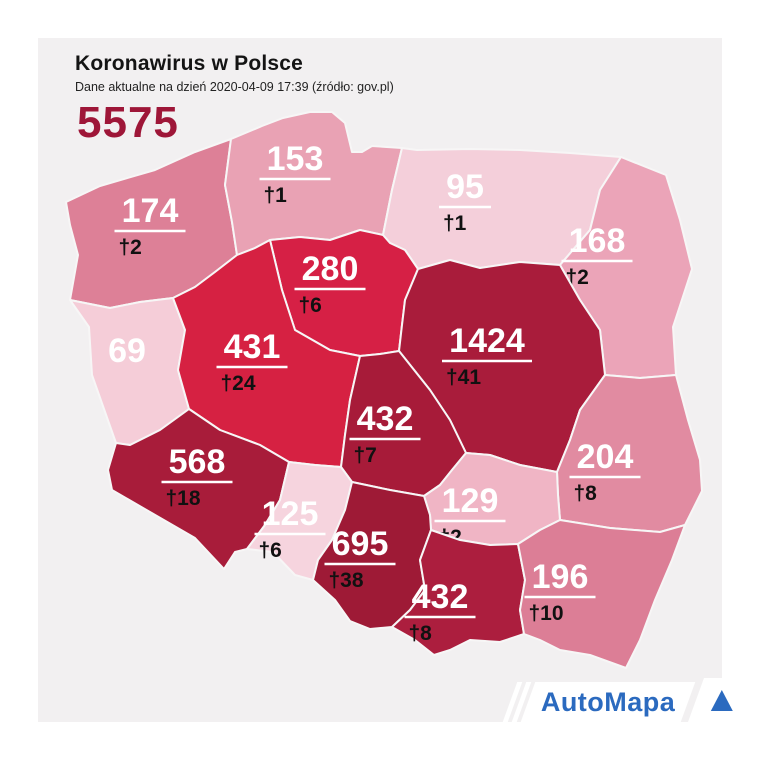  What do you see at coordinates (601, 594) in the screenshot?
I see `region-podkarpackie` at bounding box center [601, 594].